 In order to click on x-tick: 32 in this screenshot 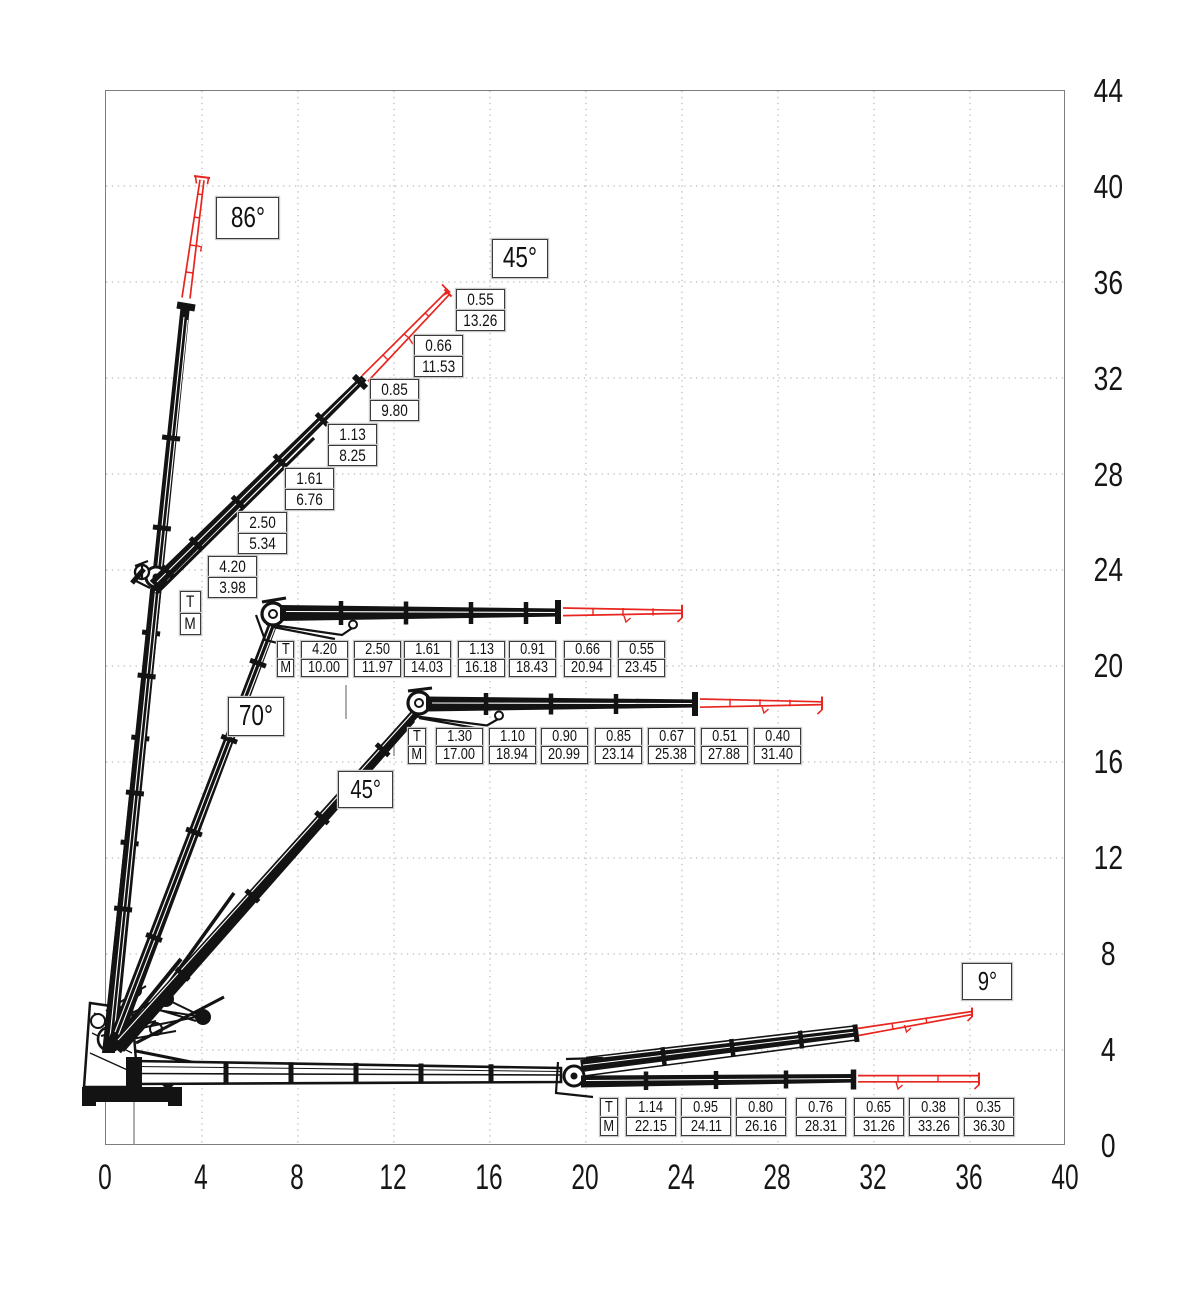, I will do `click(873, 1178)`.